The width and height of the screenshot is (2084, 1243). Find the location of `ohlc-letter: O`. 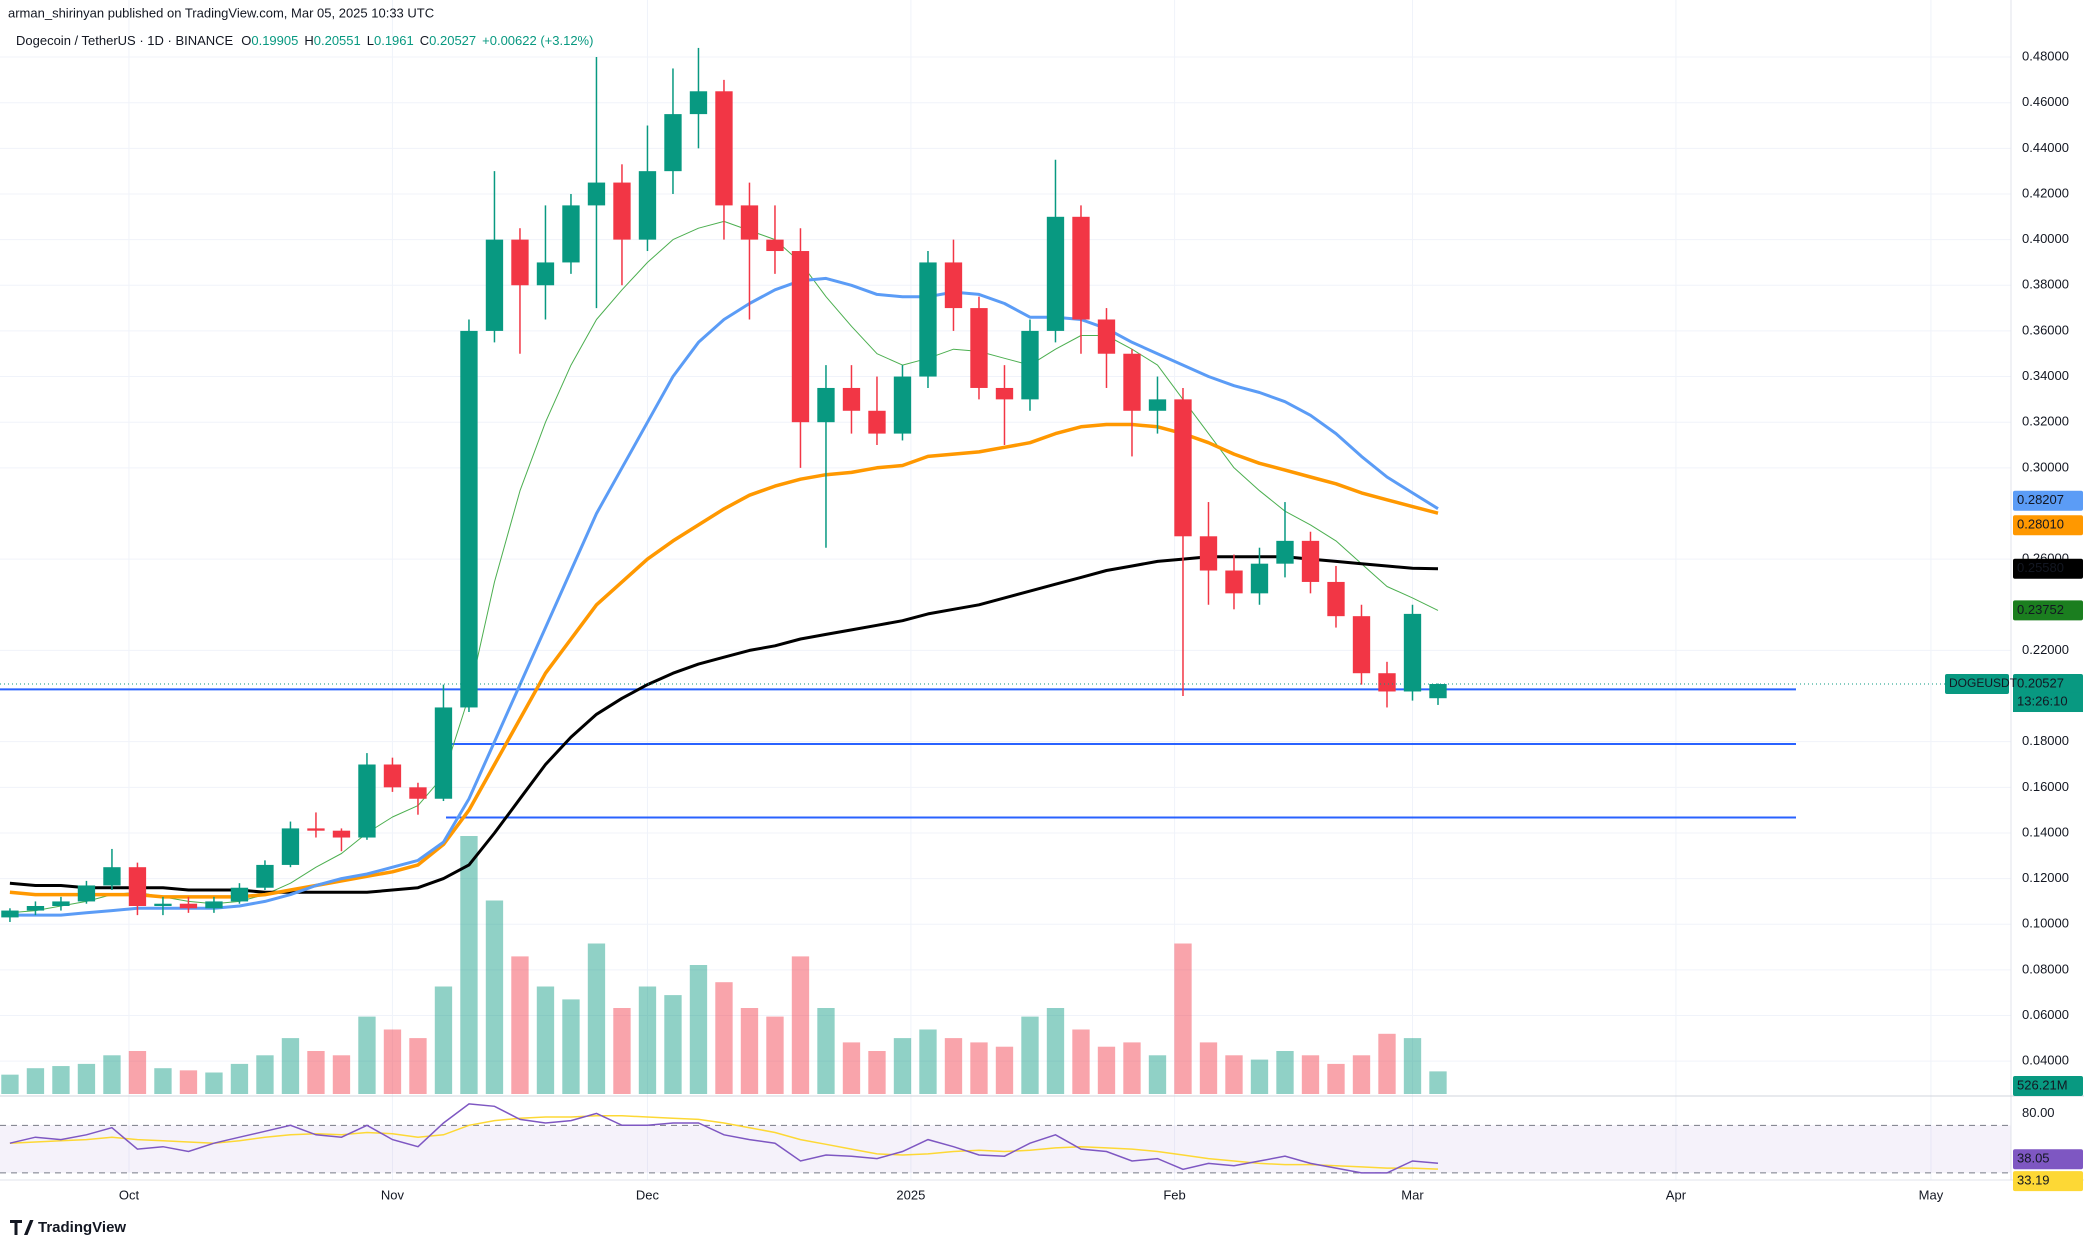

ohlc-letter: O is located at coordinates (246, 40).